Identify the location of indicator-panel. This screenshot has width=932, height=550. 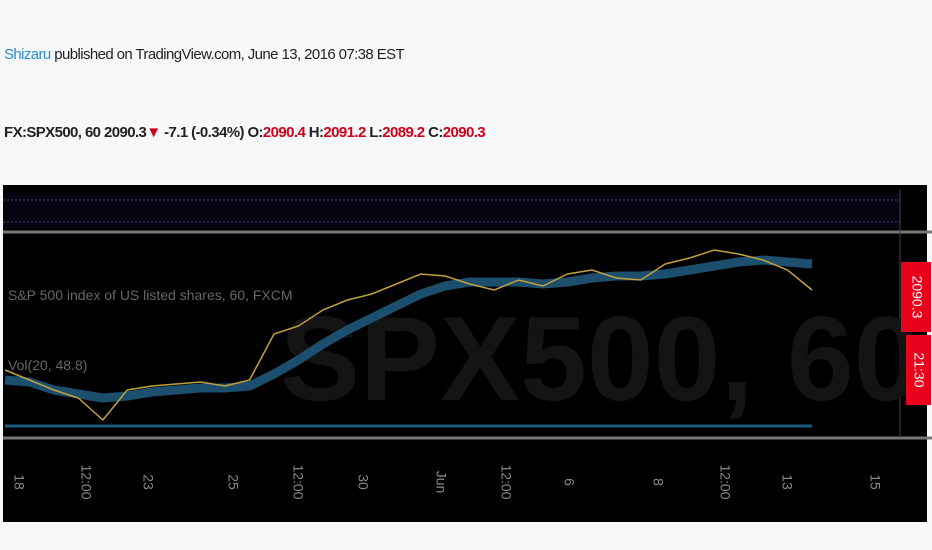
(451, 211).